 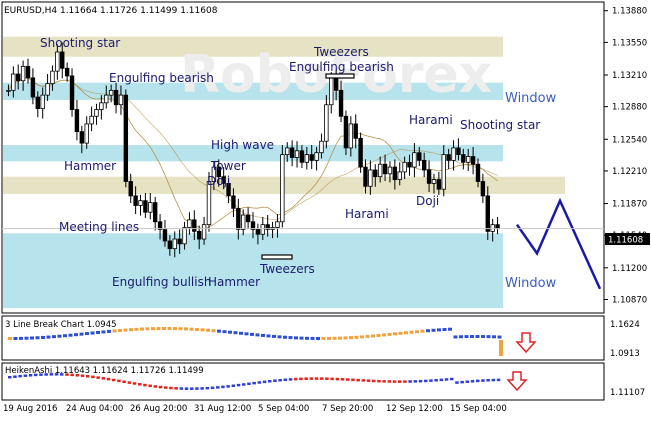 I want to click on line-break-axis-top: 1.1624, so click(x=625, y=325).